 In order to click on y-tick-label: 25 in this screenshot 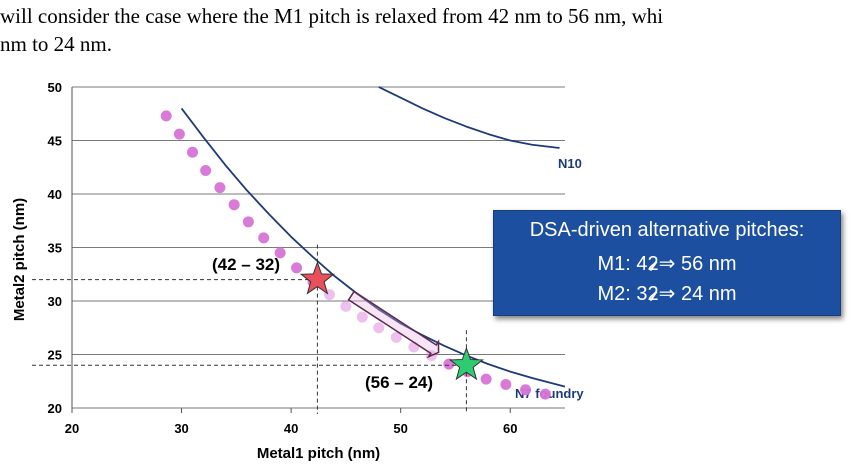, I will do `click(55, 355)`.